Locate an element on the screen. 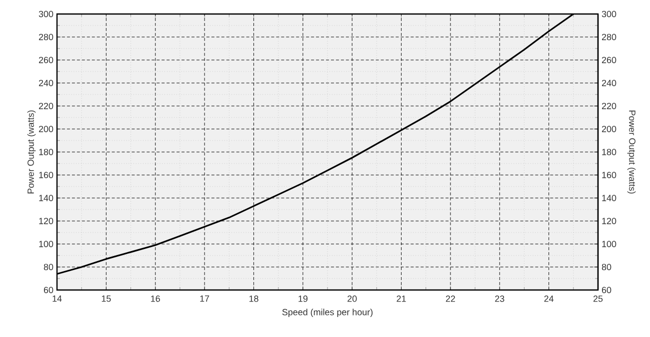 Image resolution: width=650 pixels, height=337 pixels. x-tick-label: 14 is located at coordinates (57, 299).